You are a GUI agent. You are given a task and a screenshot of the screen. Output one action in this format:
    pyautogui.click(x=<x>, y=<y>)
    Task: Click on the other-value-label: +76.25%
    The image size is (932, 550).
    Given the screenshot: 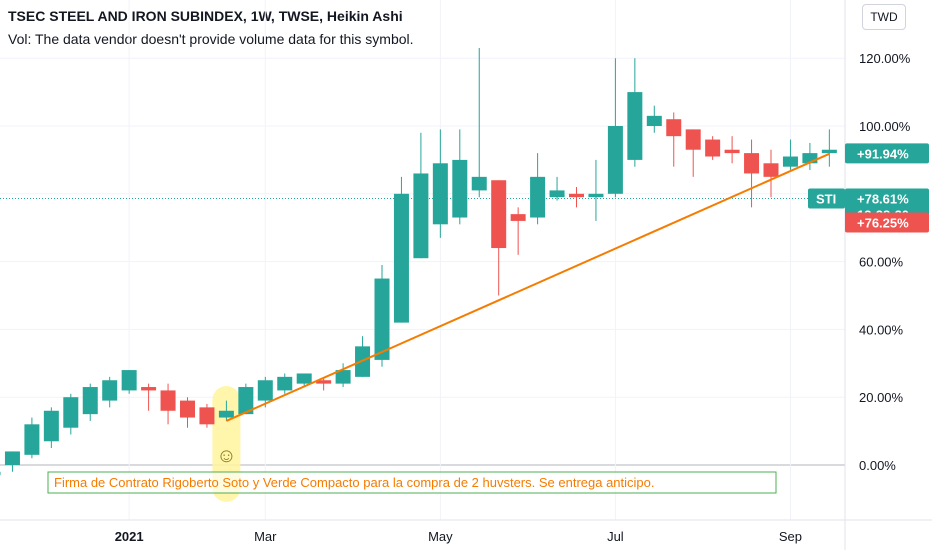 What is the action you would take?
    pyautogui.click(x=883, y=223)
    